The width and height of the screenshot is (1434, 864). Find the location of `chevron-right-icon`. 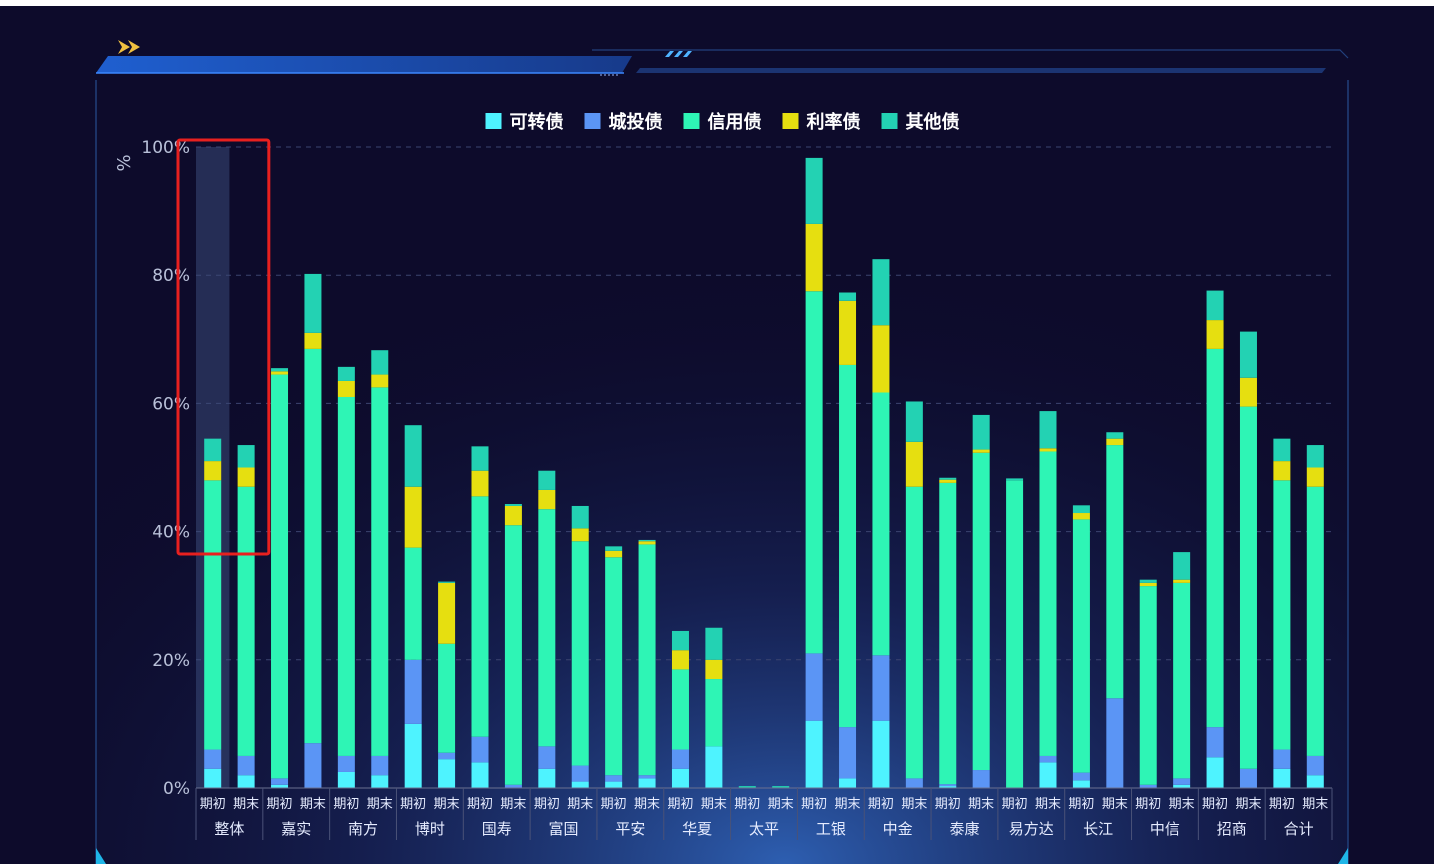

chevron-right-icon is located at coordinates (129, 47).